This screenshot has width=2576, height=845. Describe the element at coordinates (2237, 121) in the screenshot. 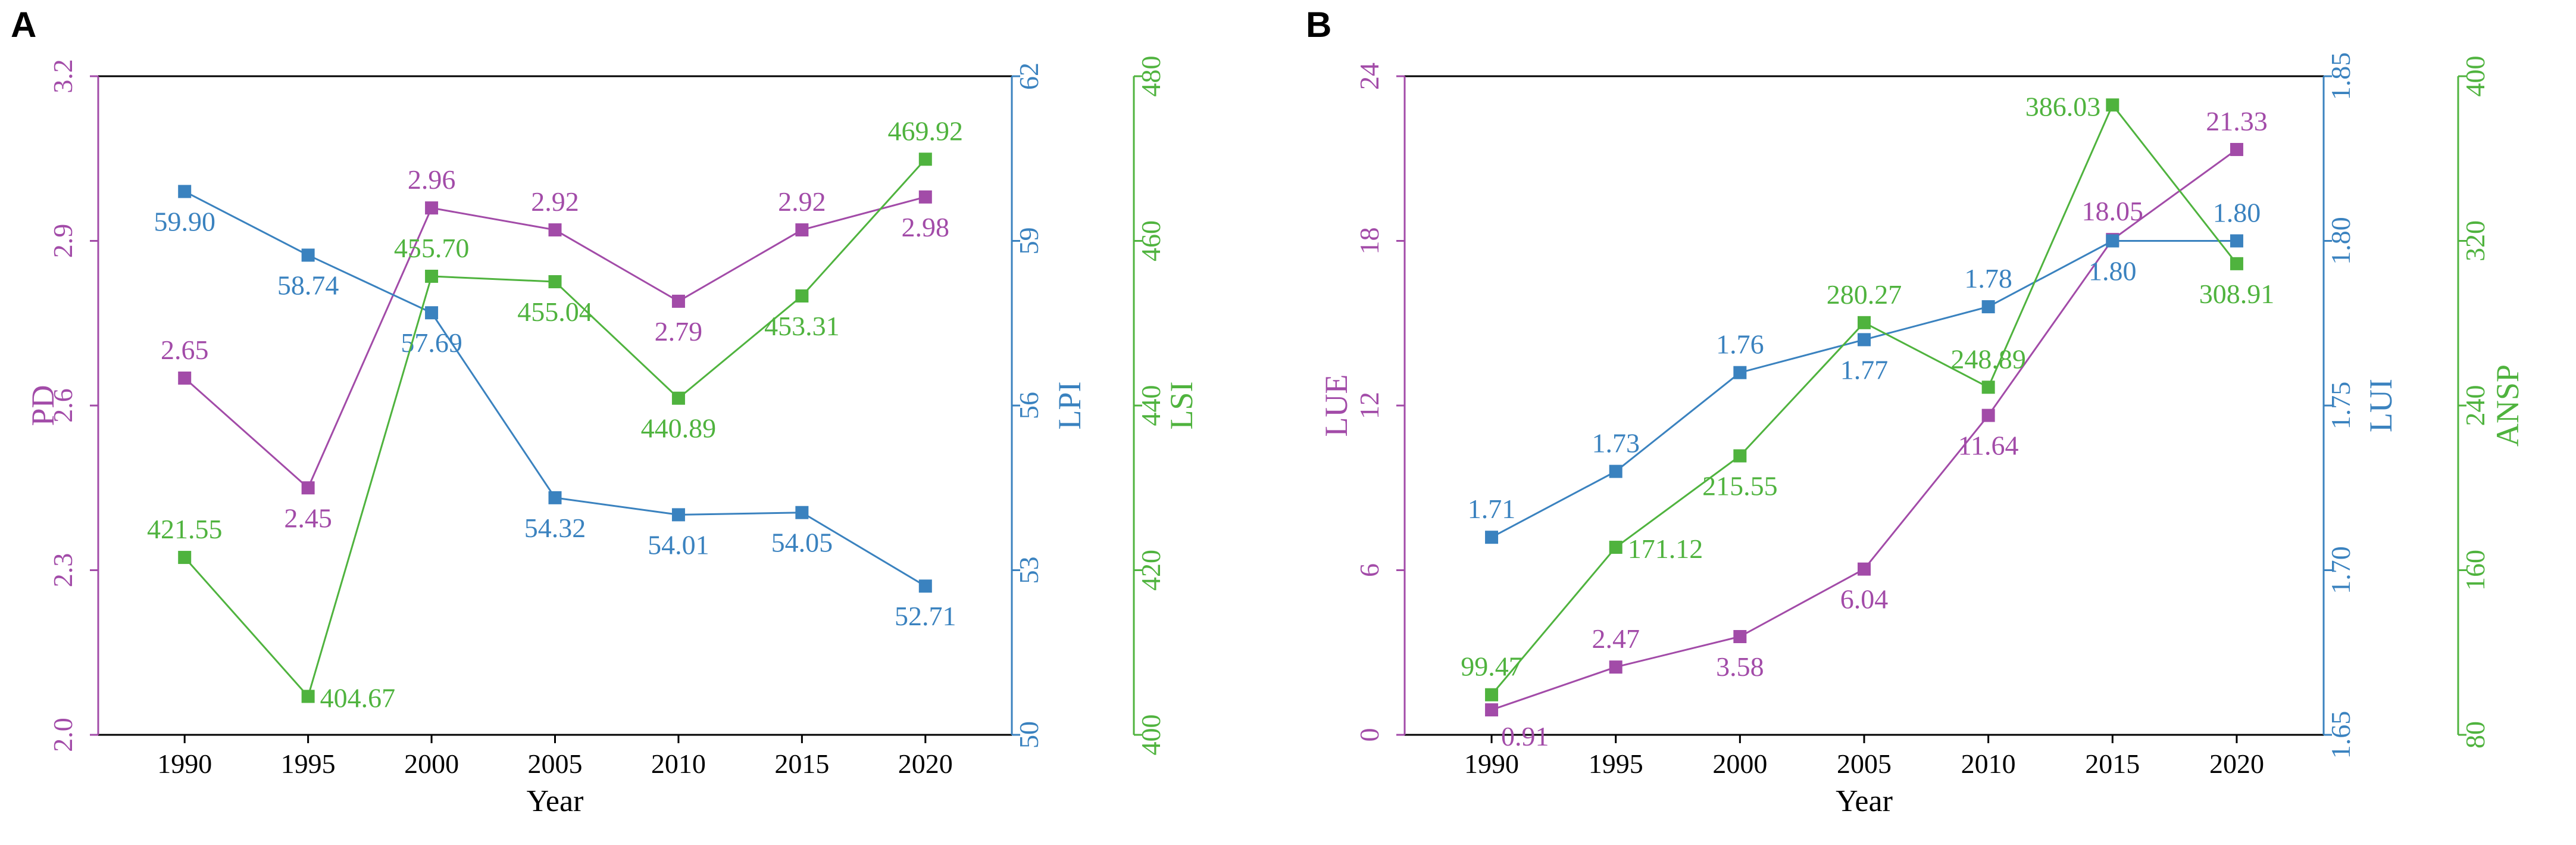

I see `data-label-lue: 21.33` at that location.